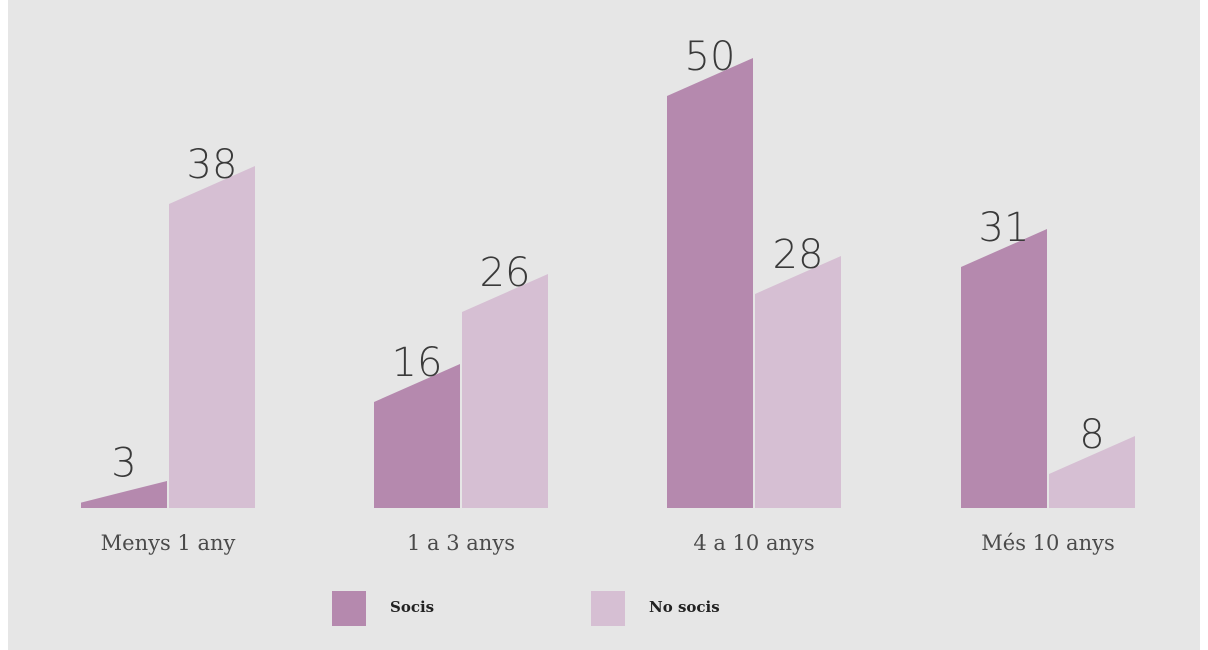  I want to click on data-label: 38, so click(212, 165).